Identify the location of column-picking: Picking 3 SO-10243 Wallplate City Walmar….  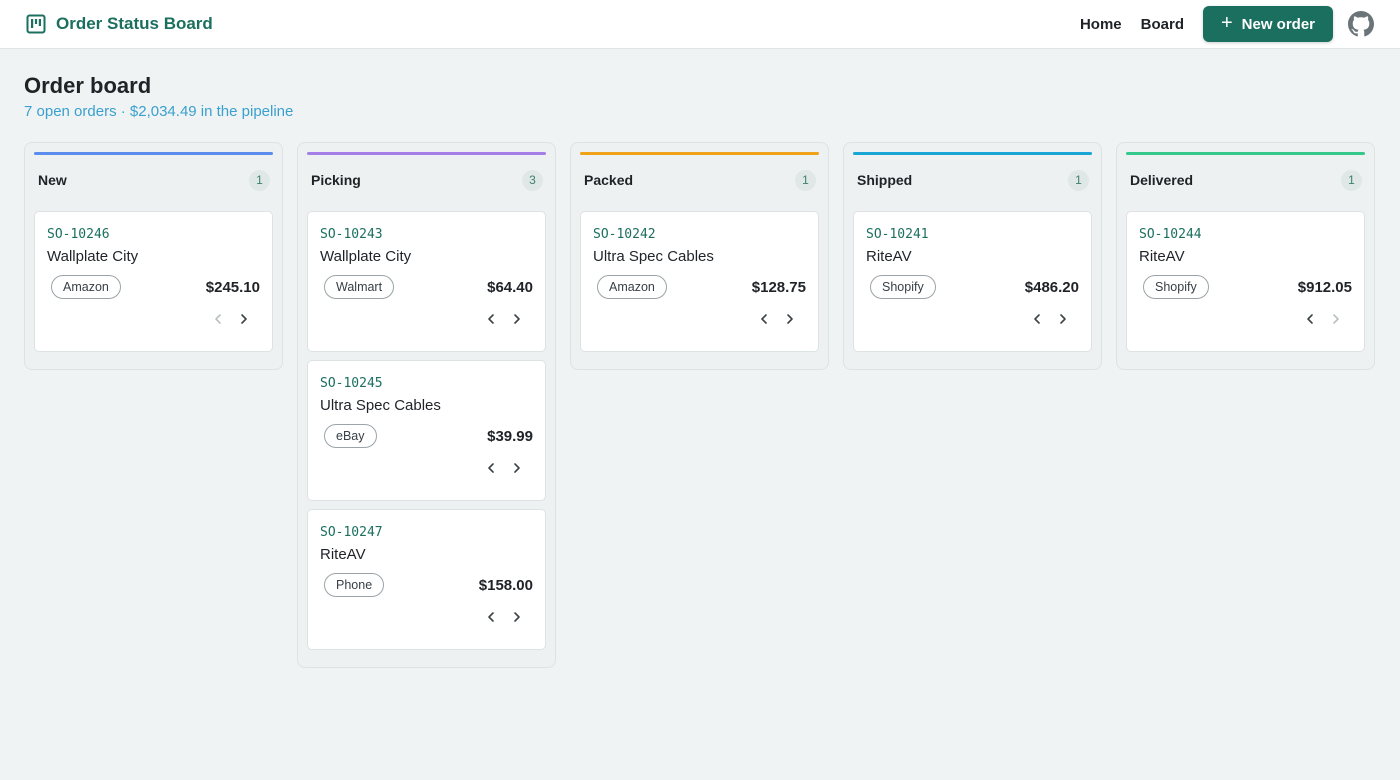
(426, 405).